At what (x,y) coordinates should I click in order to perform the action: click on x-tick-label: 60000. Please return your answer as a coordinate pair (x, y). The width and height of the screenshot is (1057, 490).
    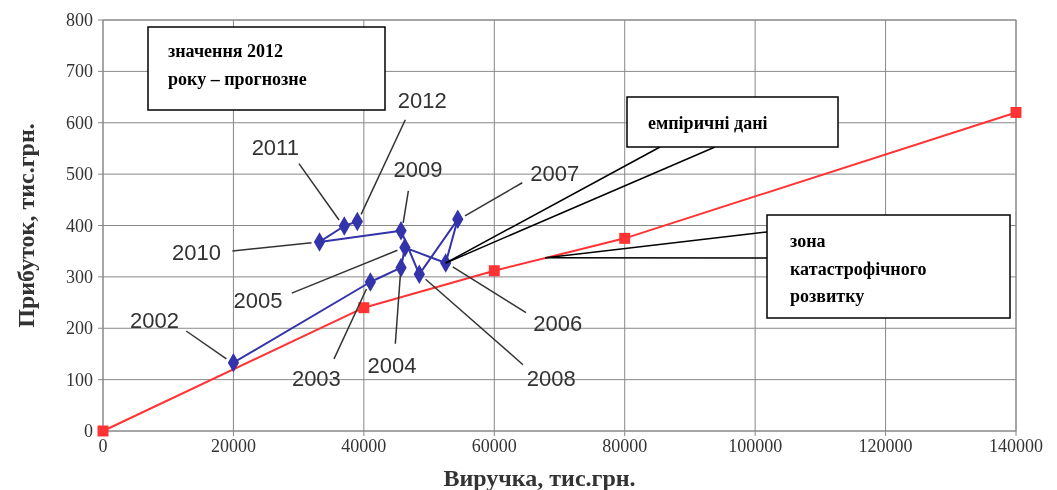
    Looking at the image, I should click on (494, 446).